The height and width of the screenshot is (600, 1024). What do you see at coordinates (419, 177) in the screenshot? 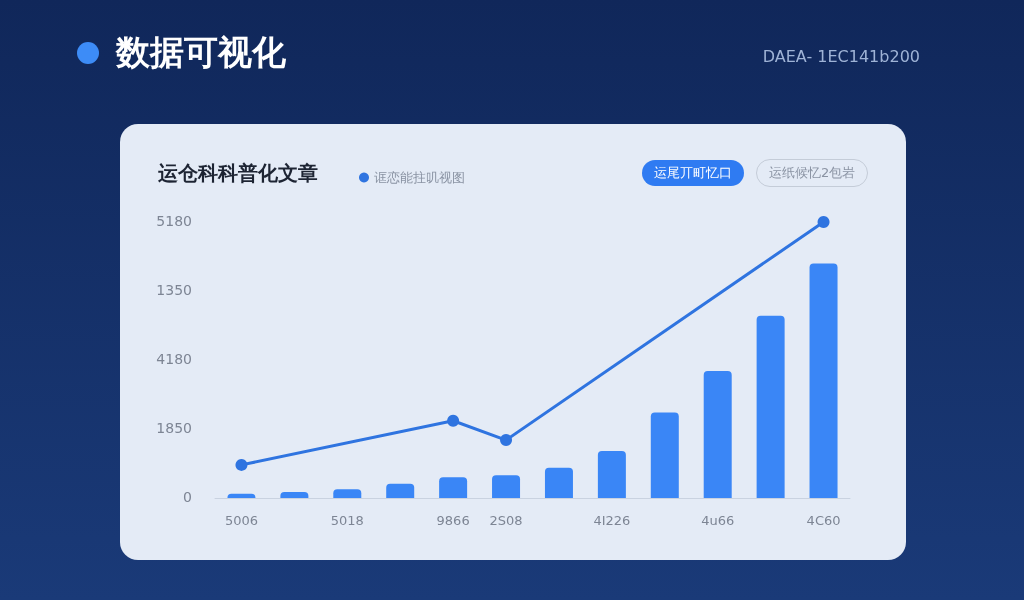
I see `legend-label: 诓恋能拄叽视图` at bounding box center [419, 177].